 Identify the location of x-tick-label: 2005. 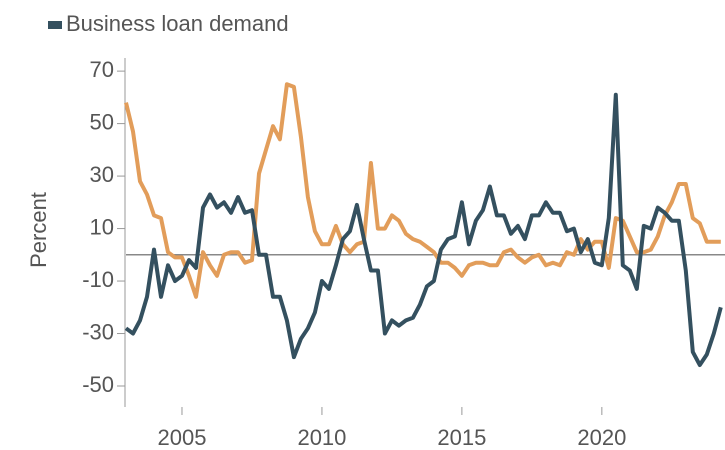
(182, 437).